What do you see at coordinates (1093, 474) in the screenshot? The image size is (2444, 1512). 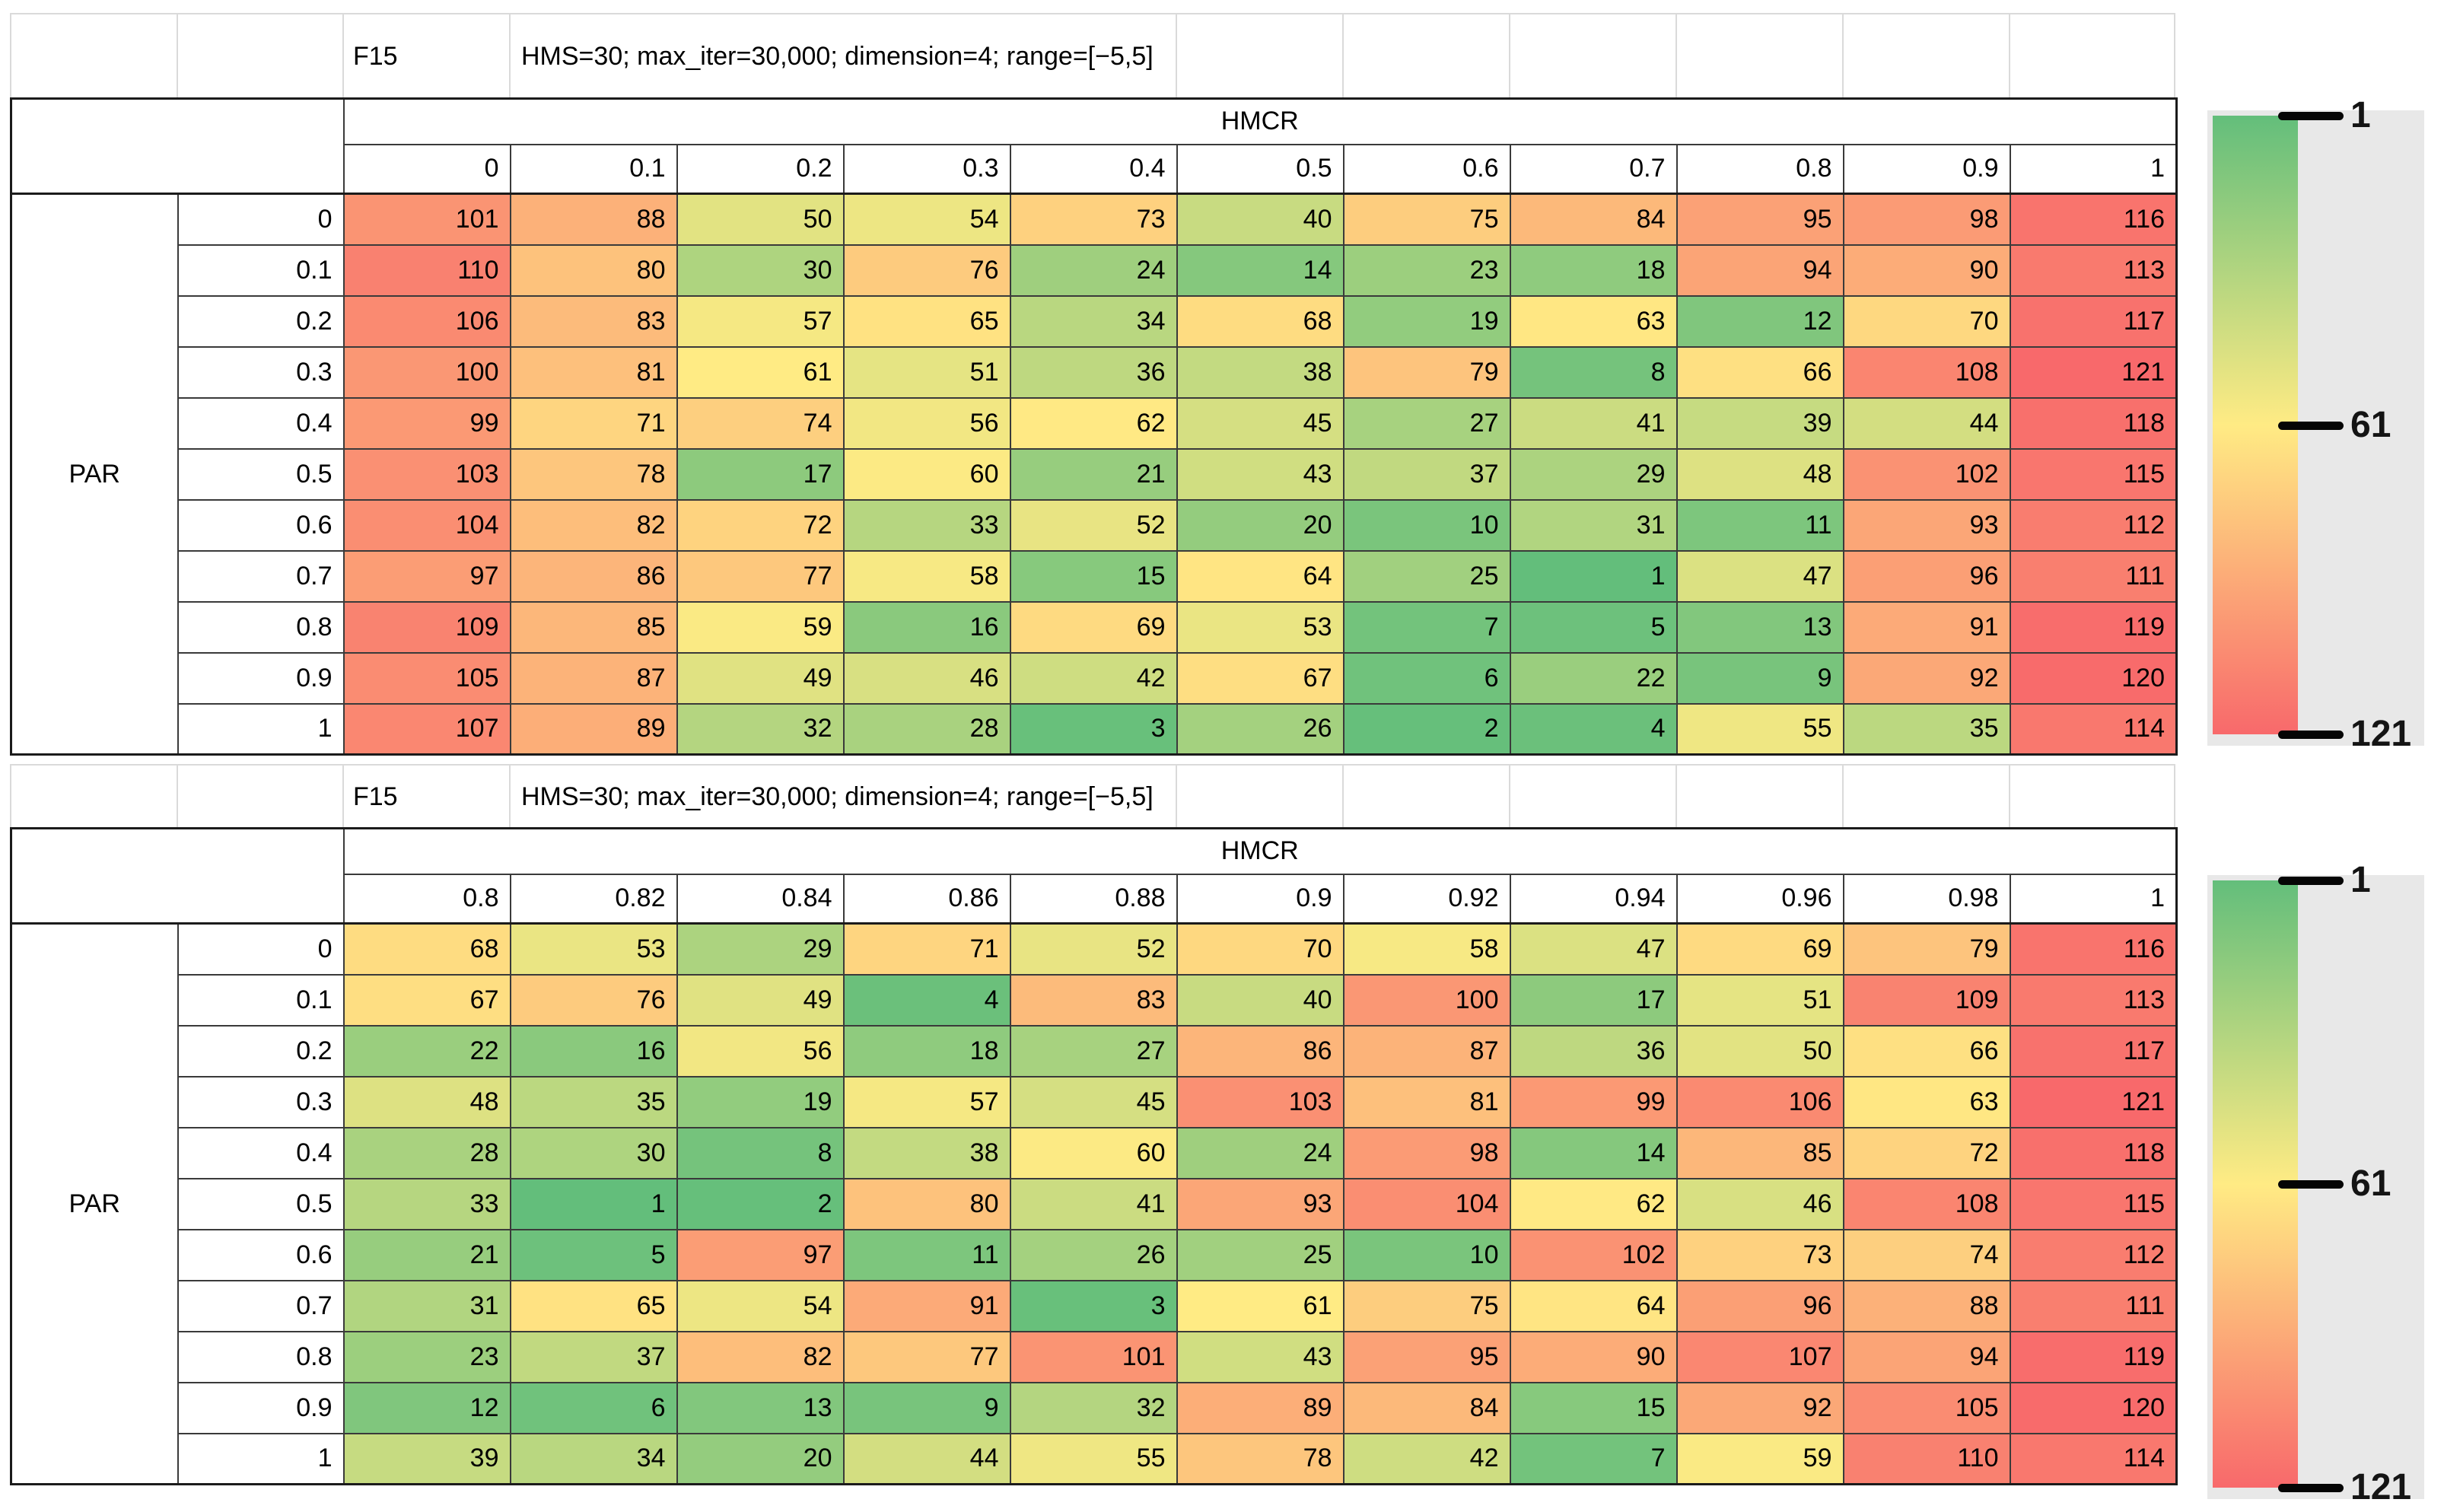 I see `heatmap-cell: 21` at bounding box center [1093, 474].